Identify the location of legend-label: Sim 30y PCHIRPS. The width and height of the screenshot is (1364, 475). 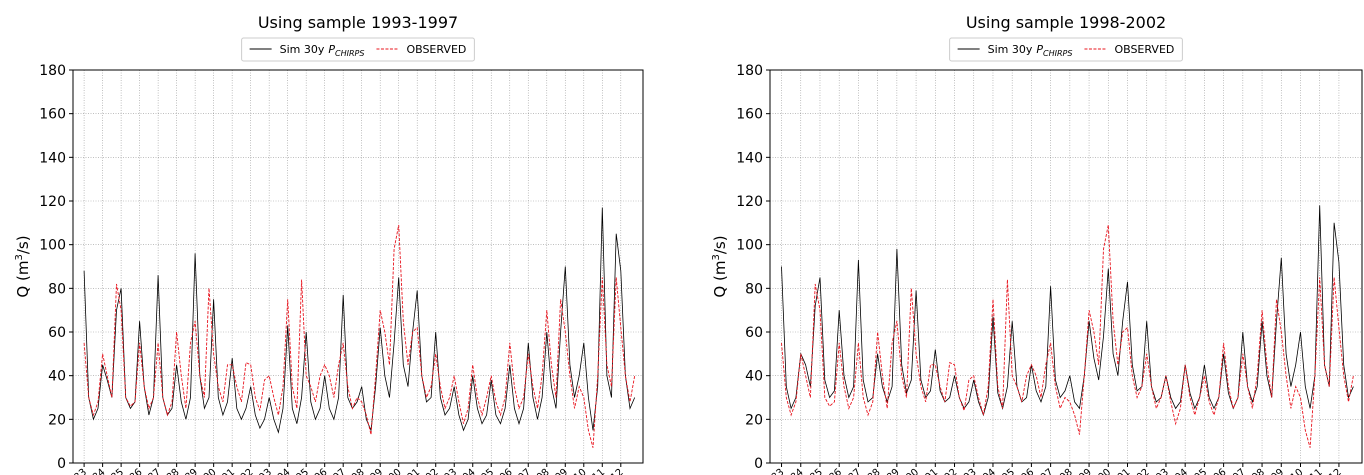
(1030, 50).